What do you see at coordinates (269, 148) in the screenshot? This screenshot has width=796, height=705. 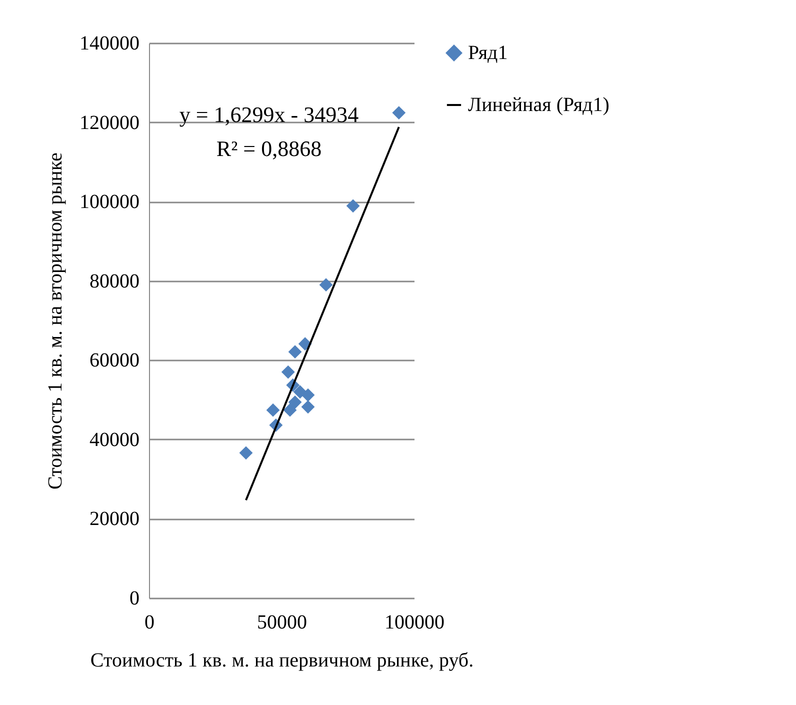 I see `annotation: R² = 0,8868` at bounding box center [269, 148].